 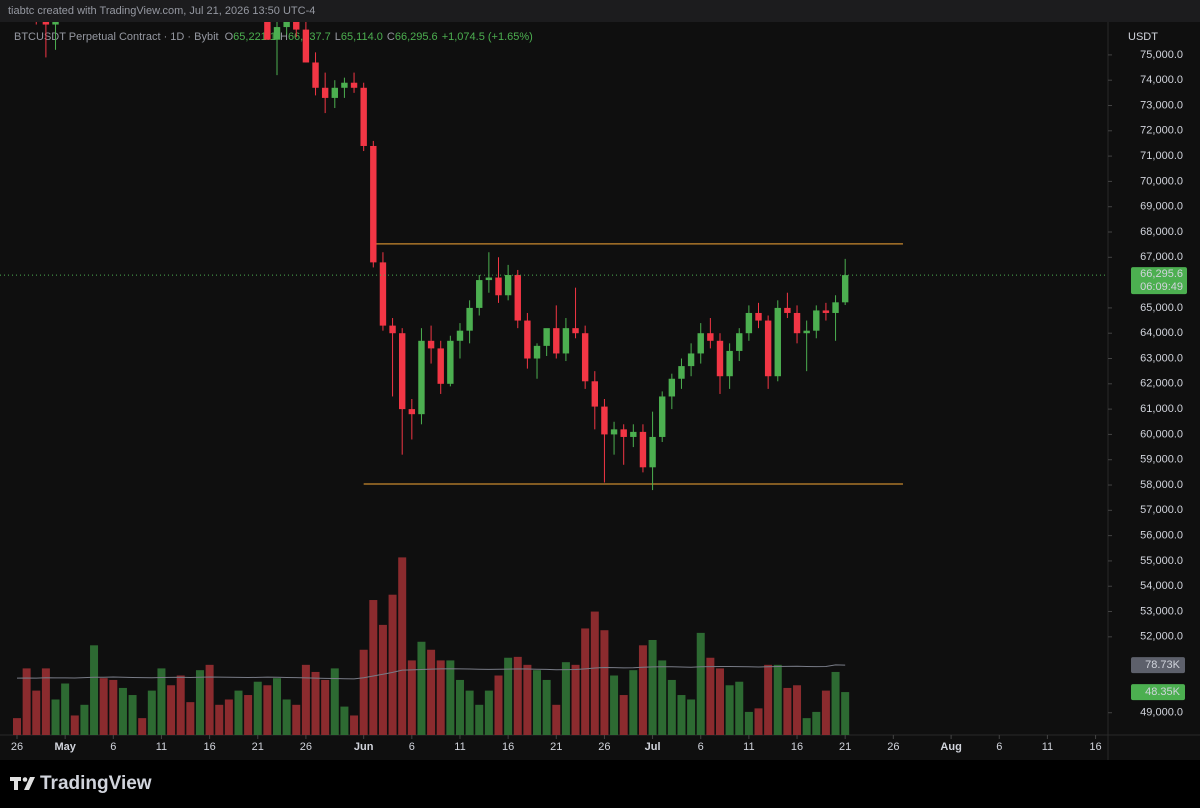 I want to click on legend-key: H, so click(x=284, y=37).